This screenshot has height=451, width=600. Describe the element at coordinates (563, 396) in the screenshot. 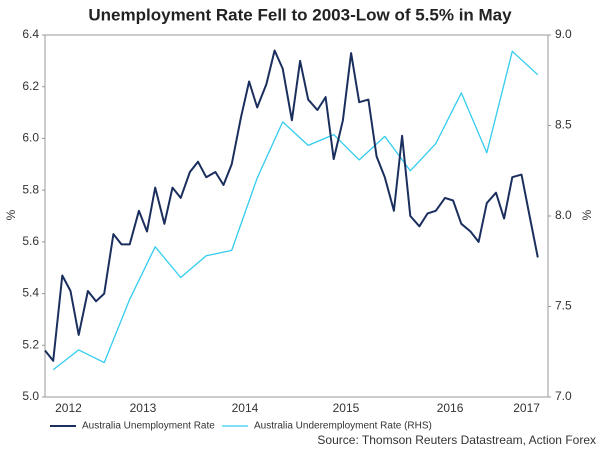

I see `y2-tick-label: 7.0` at that location.